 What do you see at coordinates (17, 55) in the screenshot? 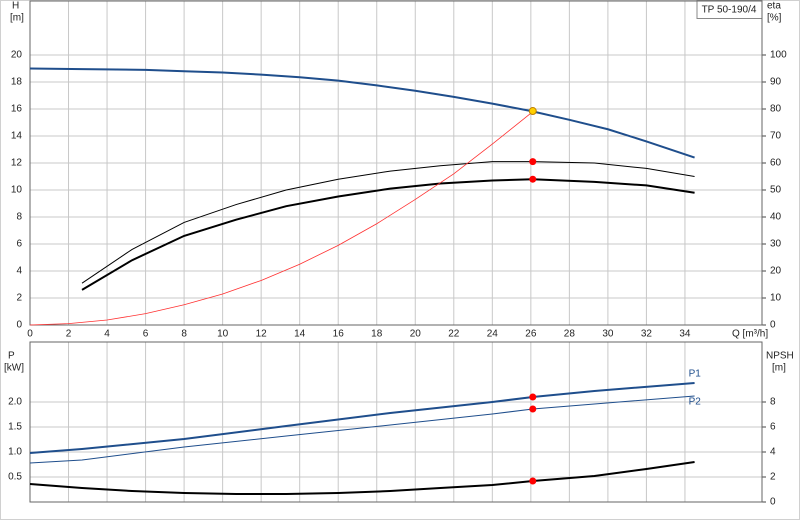
I see `y-tick-label: 20` at bounding box center [17, 55].